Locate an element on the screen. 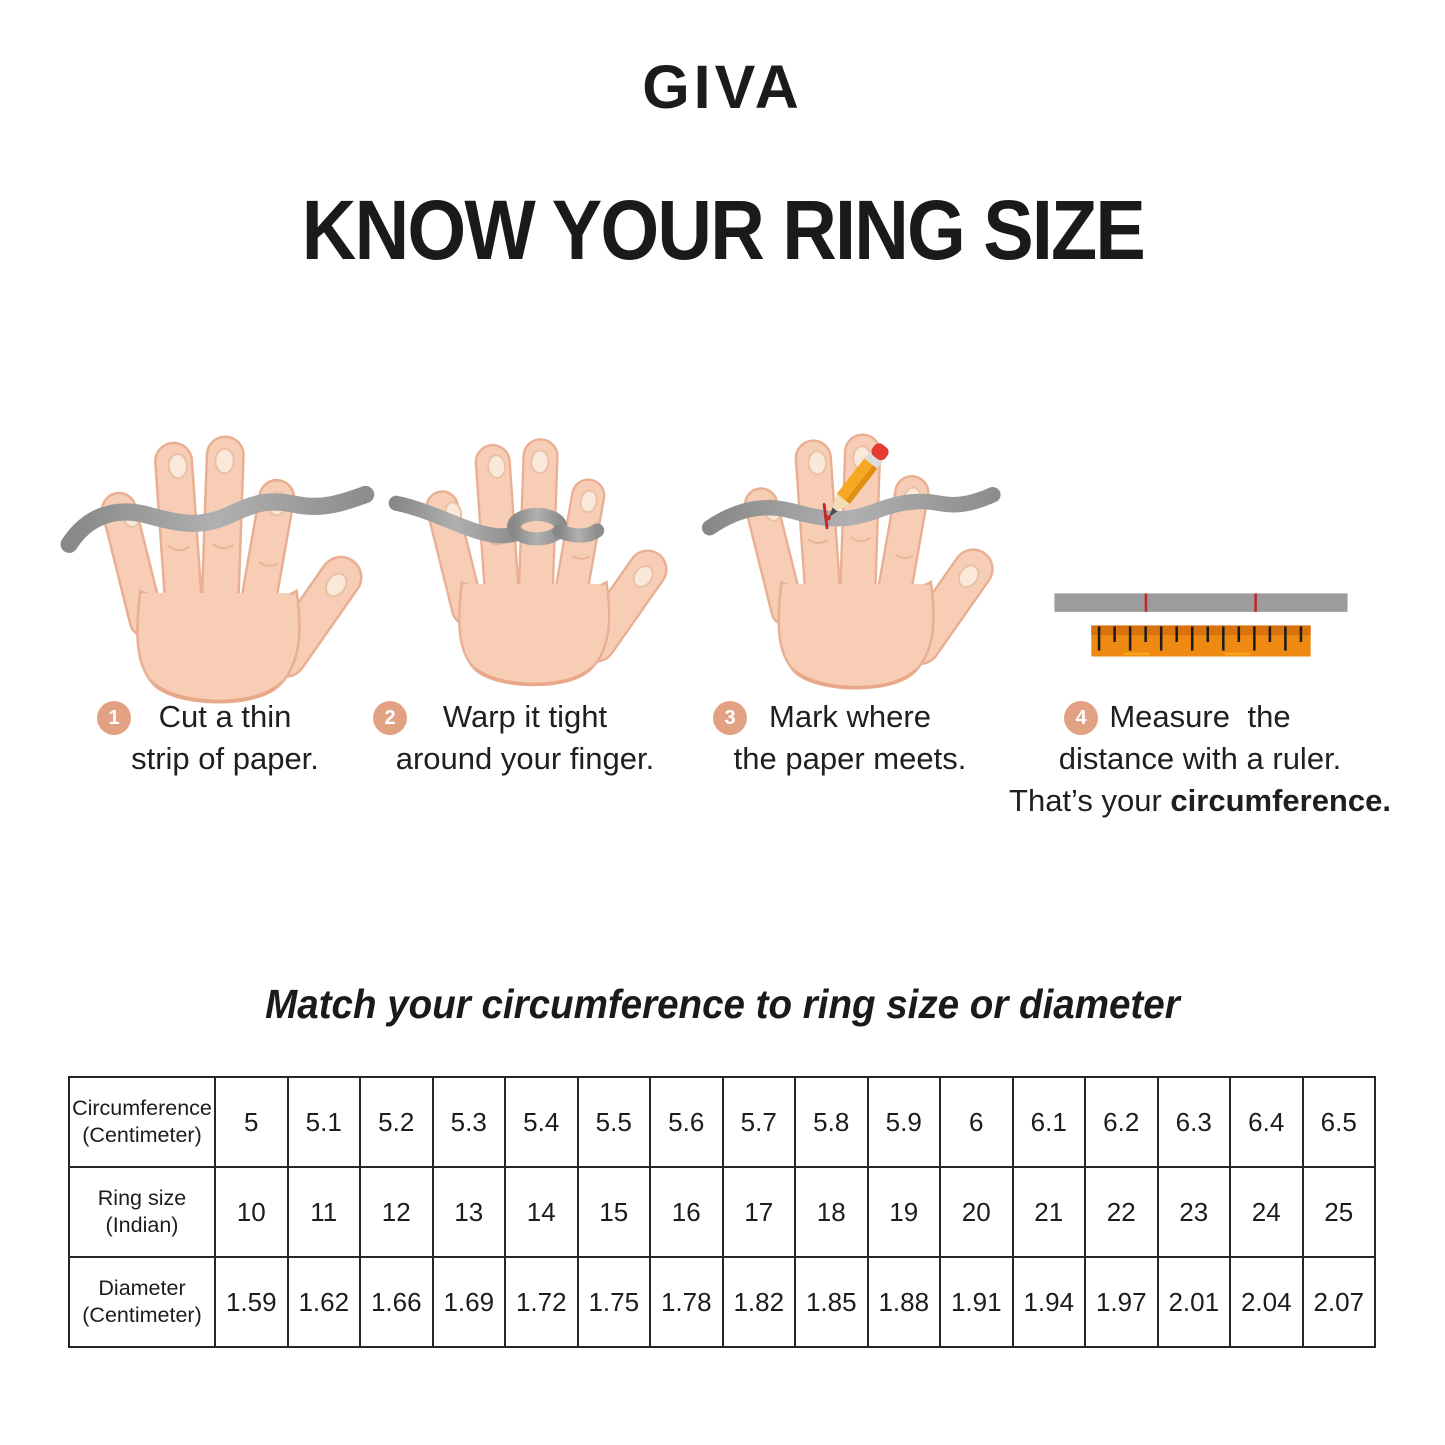  step-line: distance with a ruler. is located at coordinates (1200, 758).